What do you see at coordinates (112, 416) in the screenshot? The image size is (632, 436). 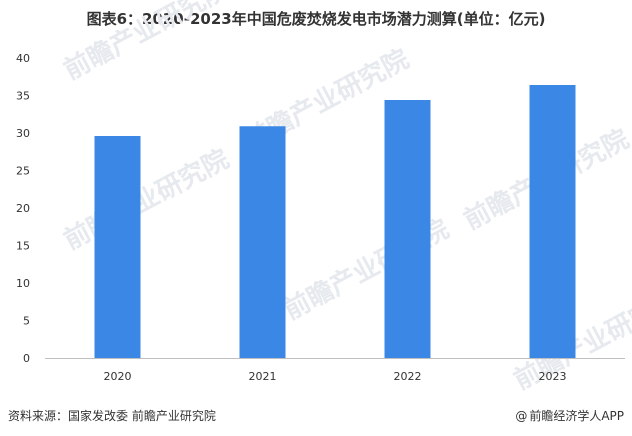 I see `source-note: 资料来源：国家发改委 前瞻产业研究院` at bounding box center [112, 416].